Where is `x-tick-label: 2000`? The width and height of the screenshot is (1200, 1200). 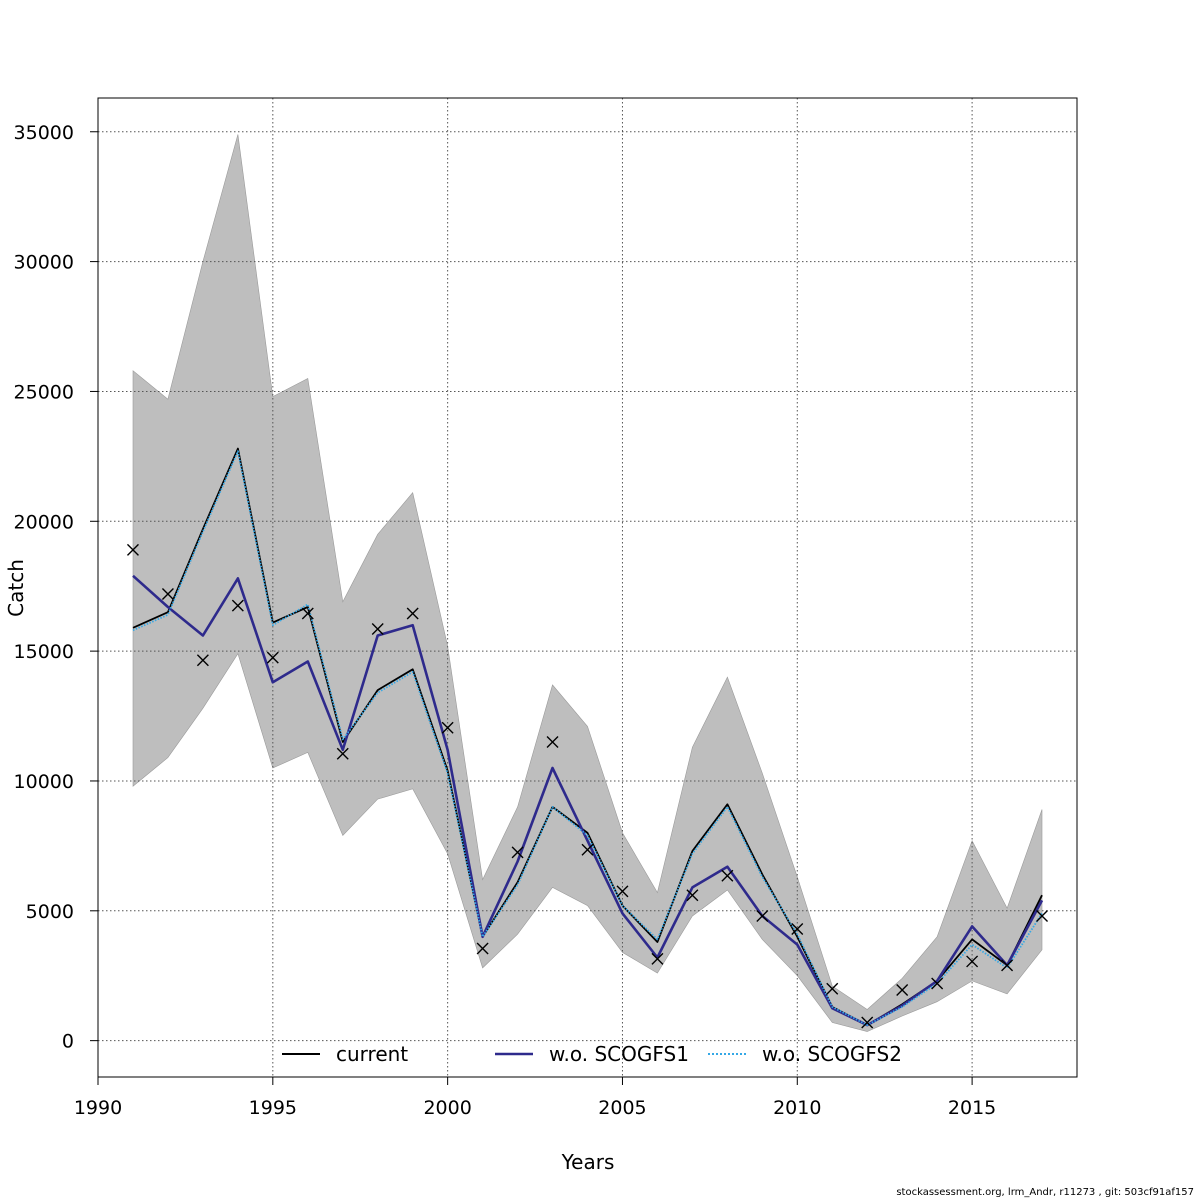 x-tick-label: 2000 is located at coordinates (447, 1108).